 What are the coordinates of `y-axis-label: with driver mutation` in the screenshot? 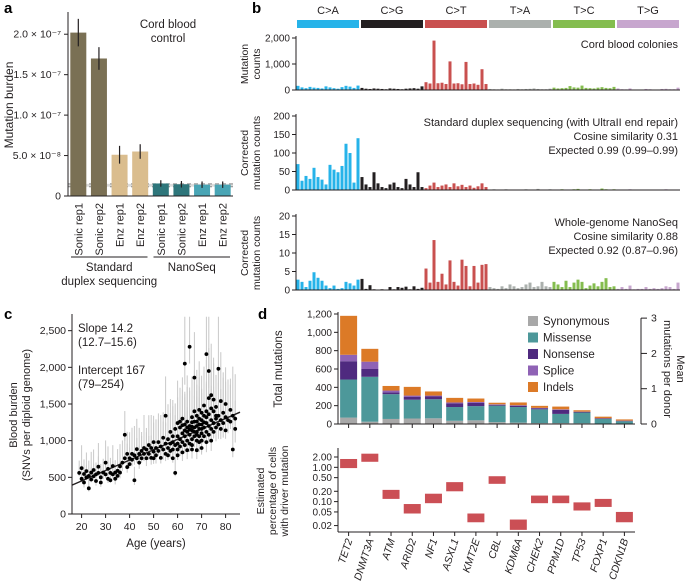 It's located at (285, 491).